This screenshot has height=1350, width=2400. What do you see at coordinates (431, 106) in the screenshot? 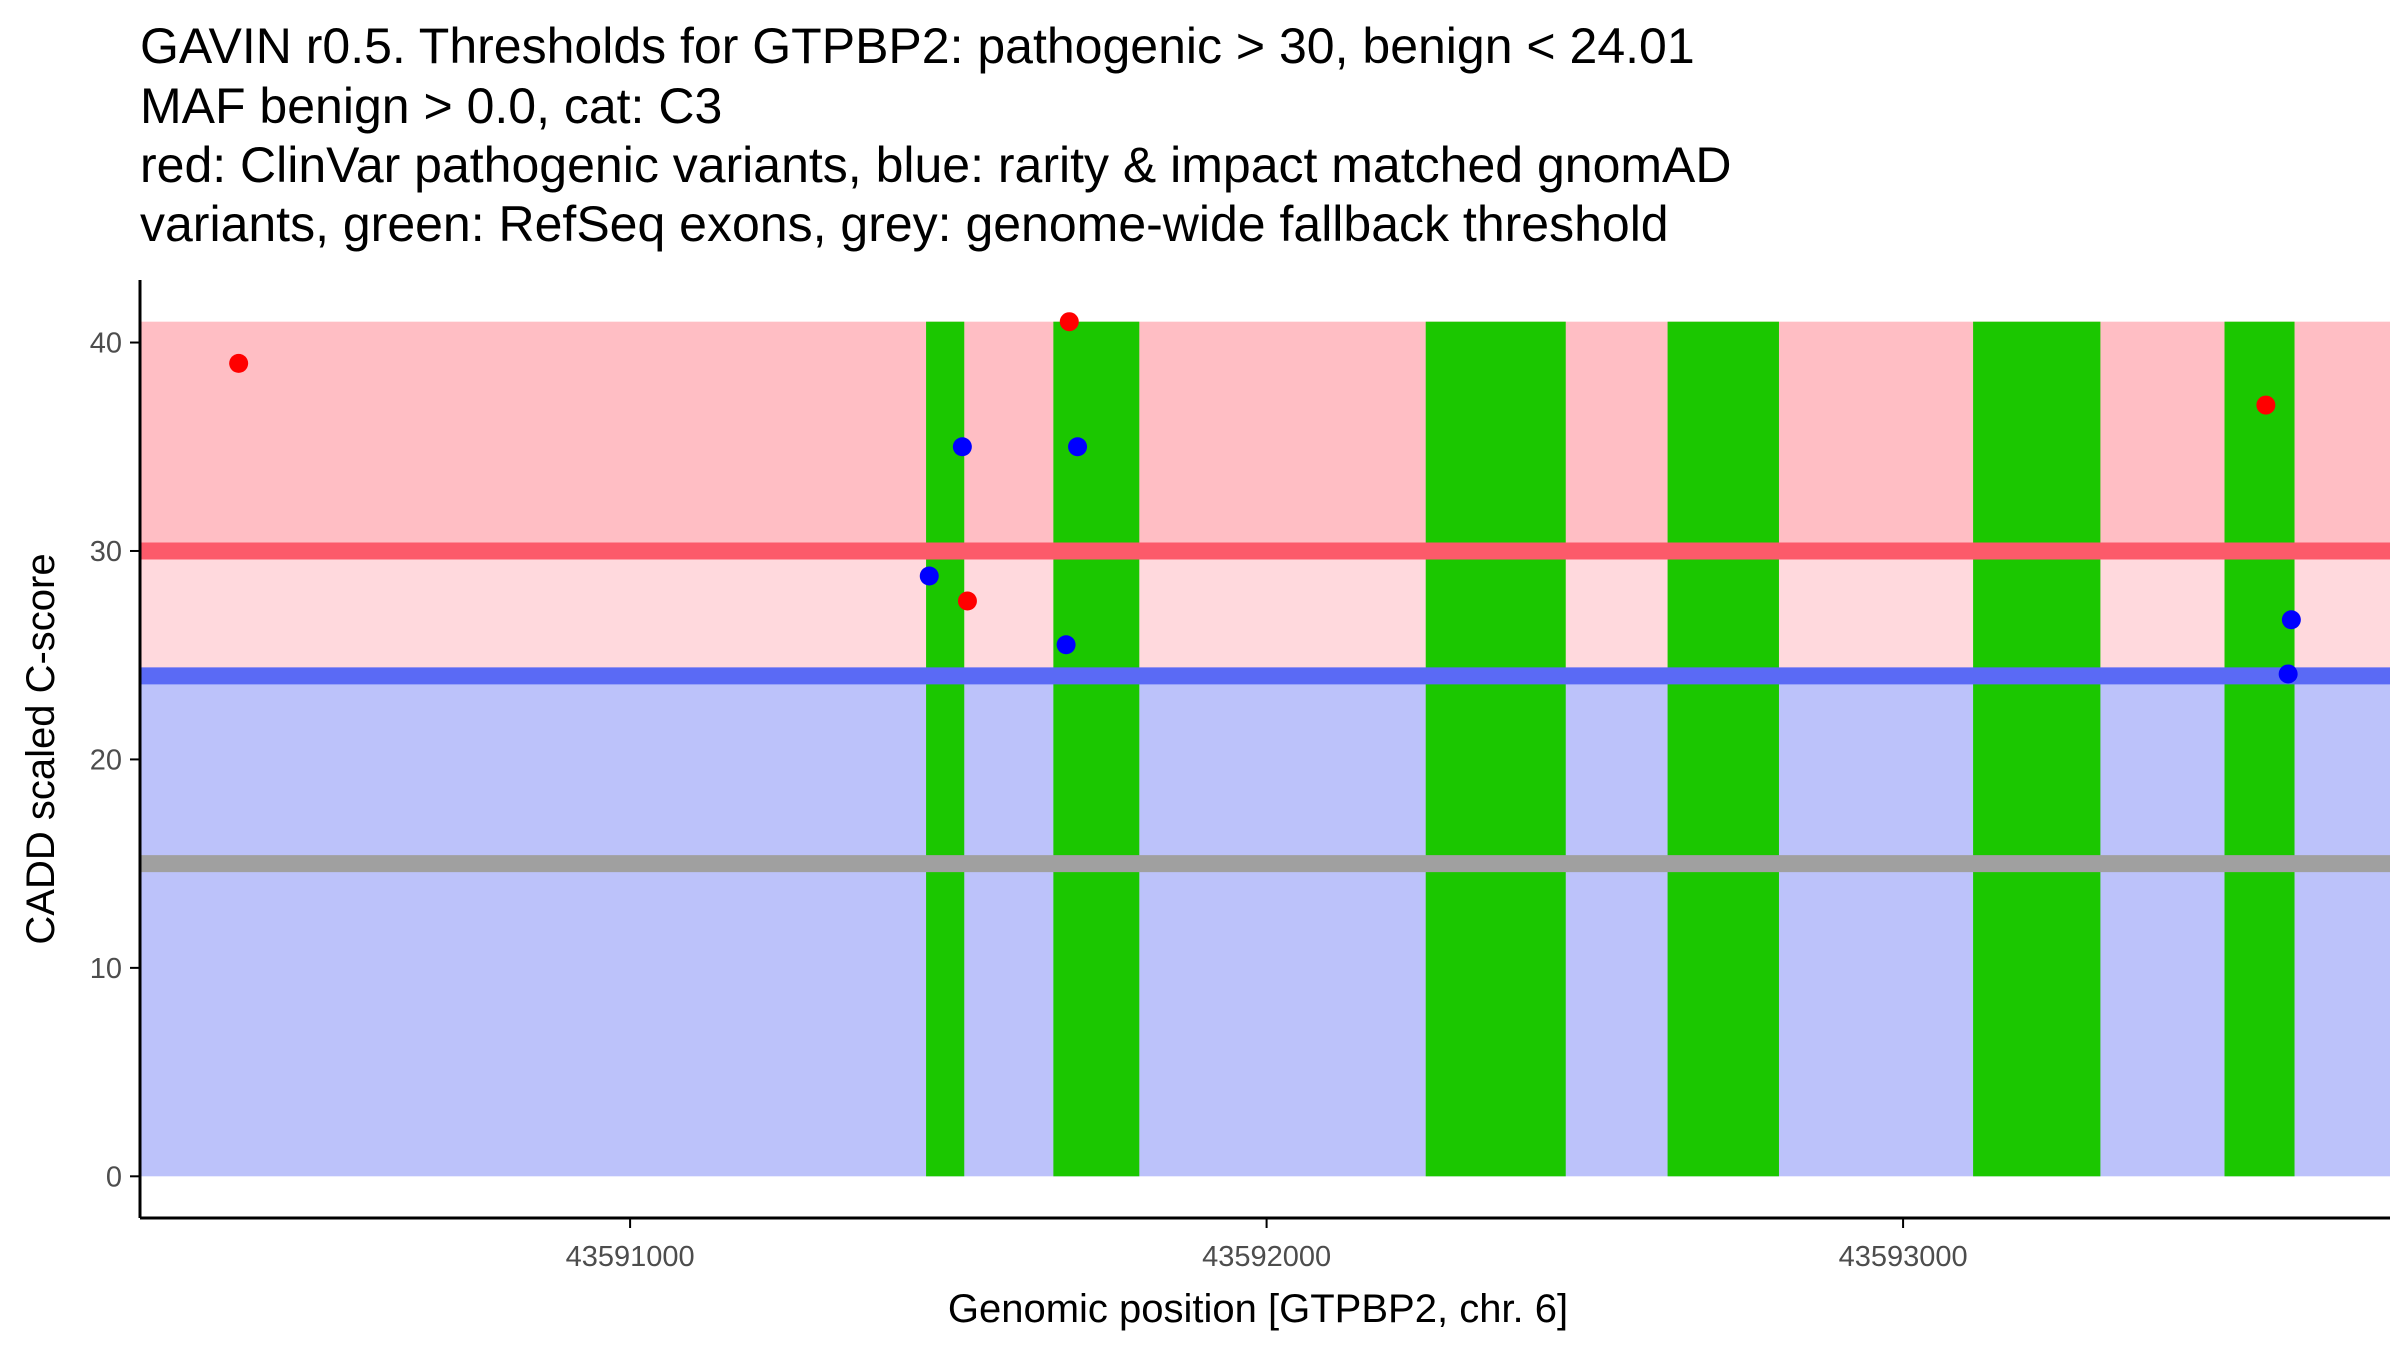
I see `title-line-2: MAF benign > 0.0, cat: C3` at bounding box center [431, 106].